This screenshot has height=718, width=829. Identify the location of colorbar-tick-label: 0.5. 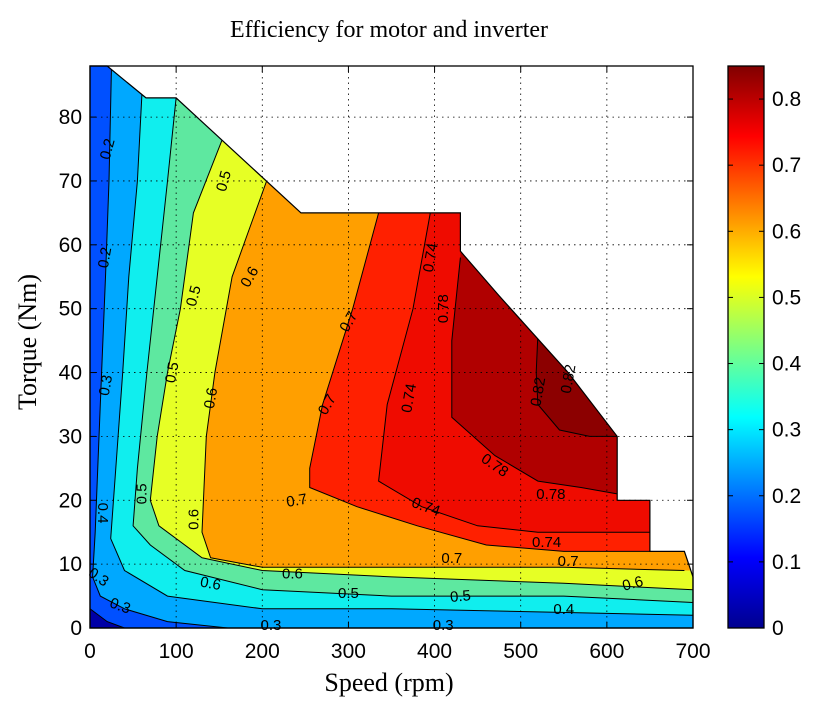
(786, 297).